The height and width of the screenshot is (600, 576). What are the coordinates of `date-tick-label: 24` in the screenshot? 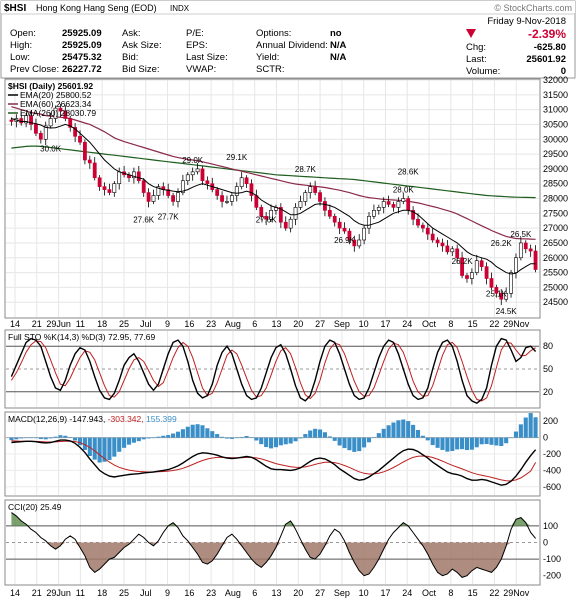 It's located at (407, 324).